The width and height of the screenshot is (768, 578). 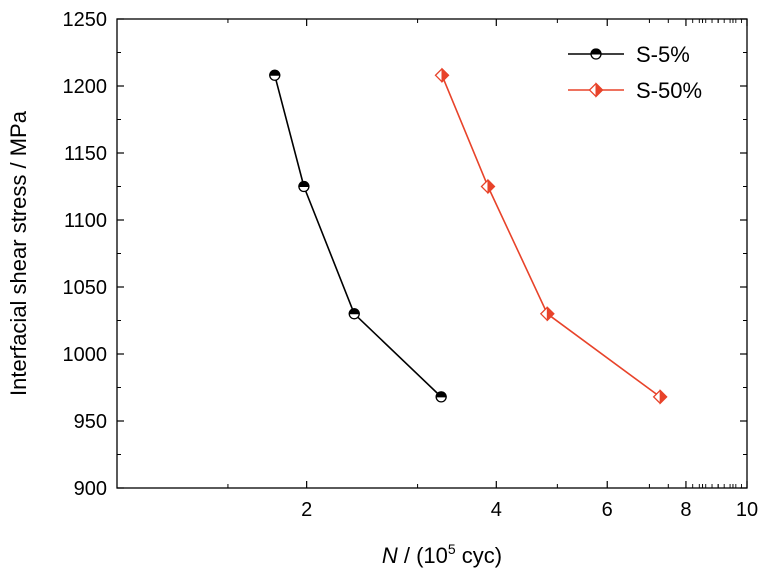 What do you see at coordinates (423, 555) in the screenshot?
I see `x-axis-title-prefix: / (10` at bounding box center [423, 555].